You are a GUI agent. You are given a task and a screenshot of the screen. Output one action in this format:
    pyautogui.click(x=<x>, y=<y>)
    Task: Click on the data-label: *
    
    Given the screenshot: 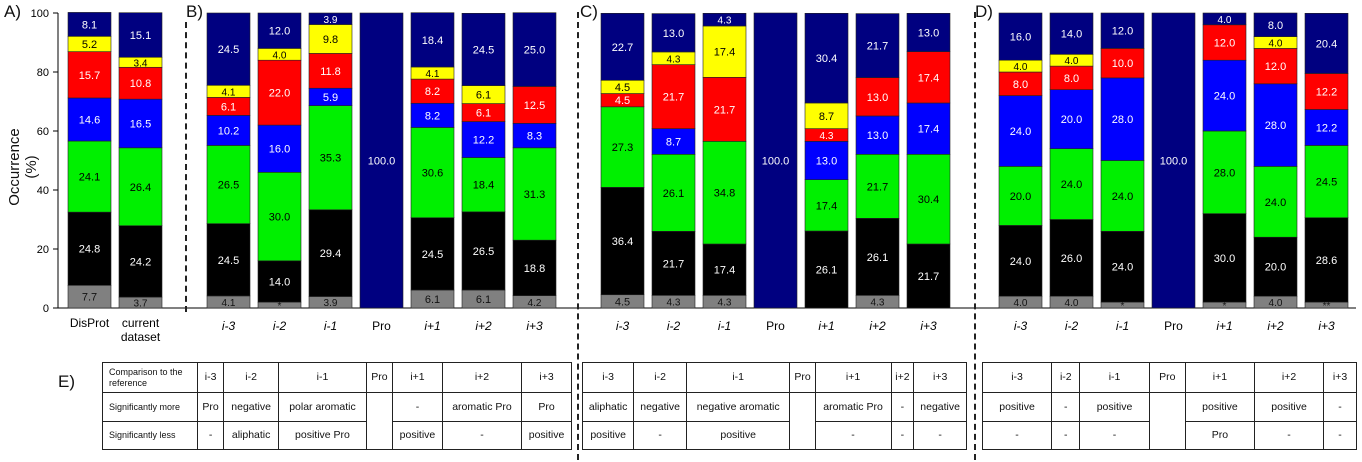 What is the action you would take?
    pyautogui.click(x=1225, y=306)
    